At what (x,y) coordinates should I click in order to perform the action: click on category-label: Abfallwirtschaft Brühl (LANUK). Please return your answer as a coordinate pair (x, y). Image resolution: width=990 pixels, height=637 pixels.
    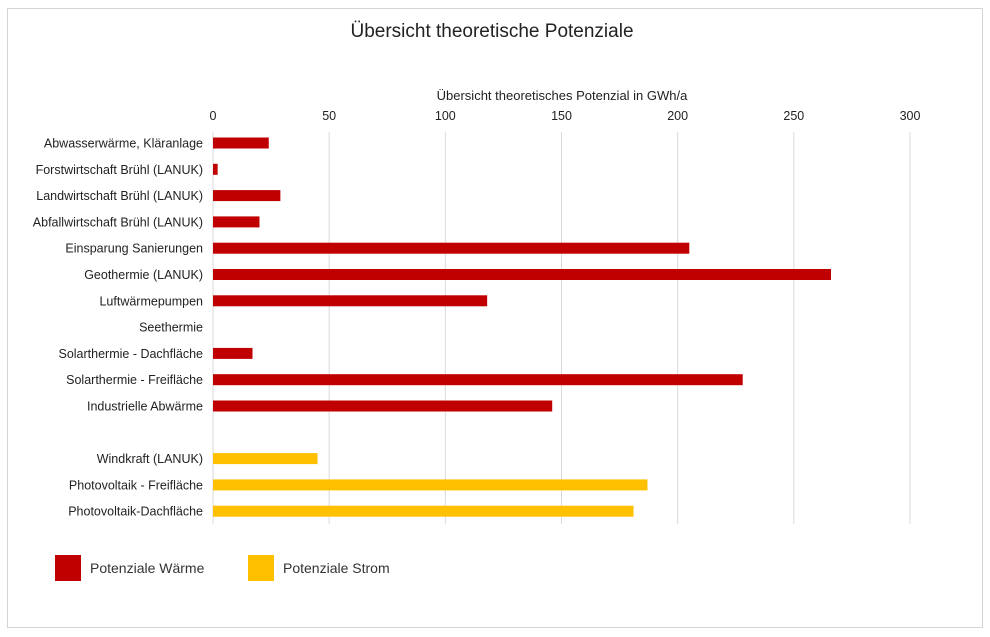
    Looking at the image, I should click on (118, 222).